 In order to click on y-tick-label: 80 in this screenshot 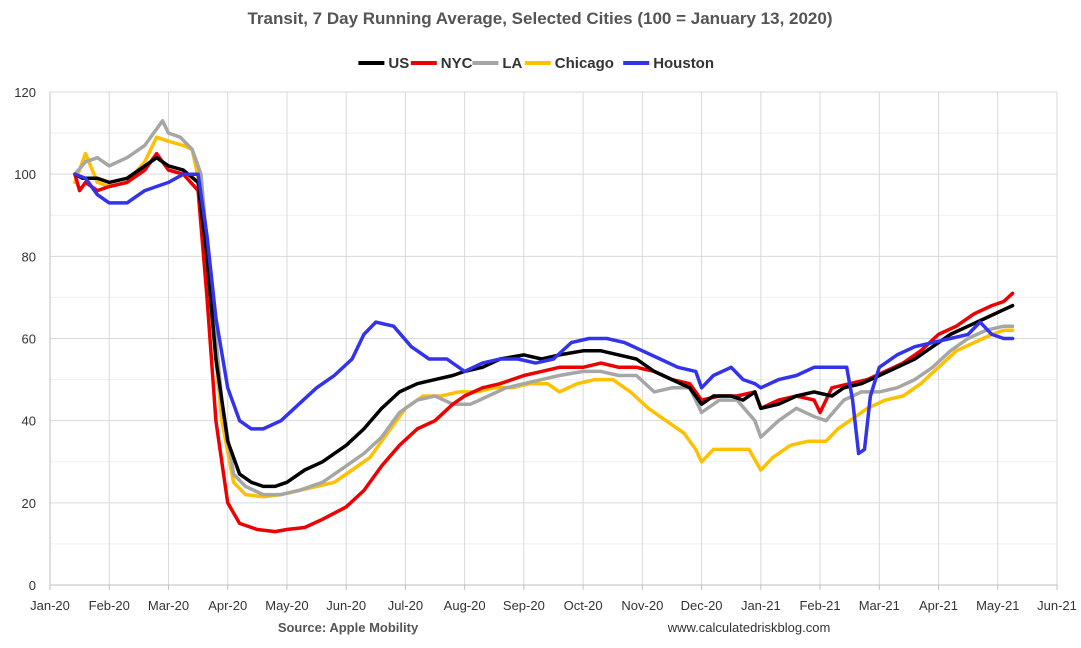, I will do `click(29, 256)`.